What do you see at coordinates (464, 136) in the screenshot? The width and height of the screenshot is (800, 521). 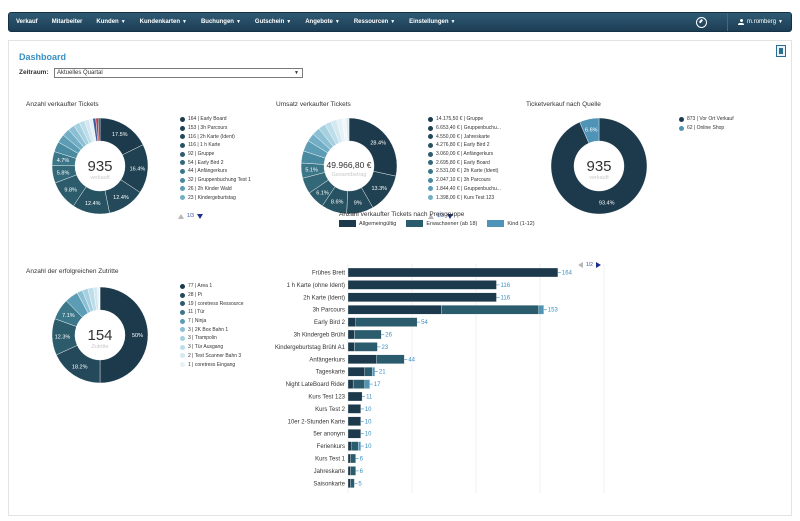 I see `legend-item: 4.550,00 € | Jahreskarte` at bounding box center [464, 136].